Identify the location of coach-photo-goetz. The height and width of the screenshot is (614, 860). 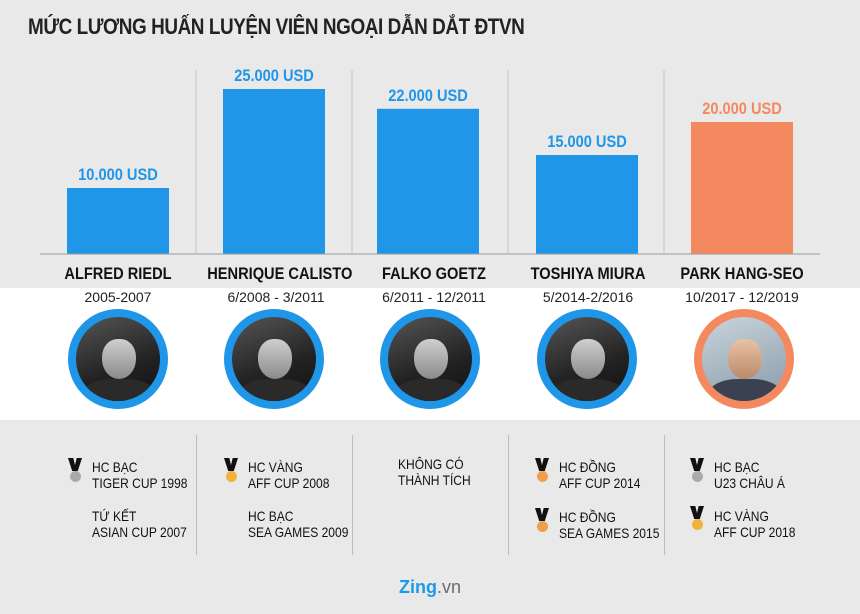
(430, 359).